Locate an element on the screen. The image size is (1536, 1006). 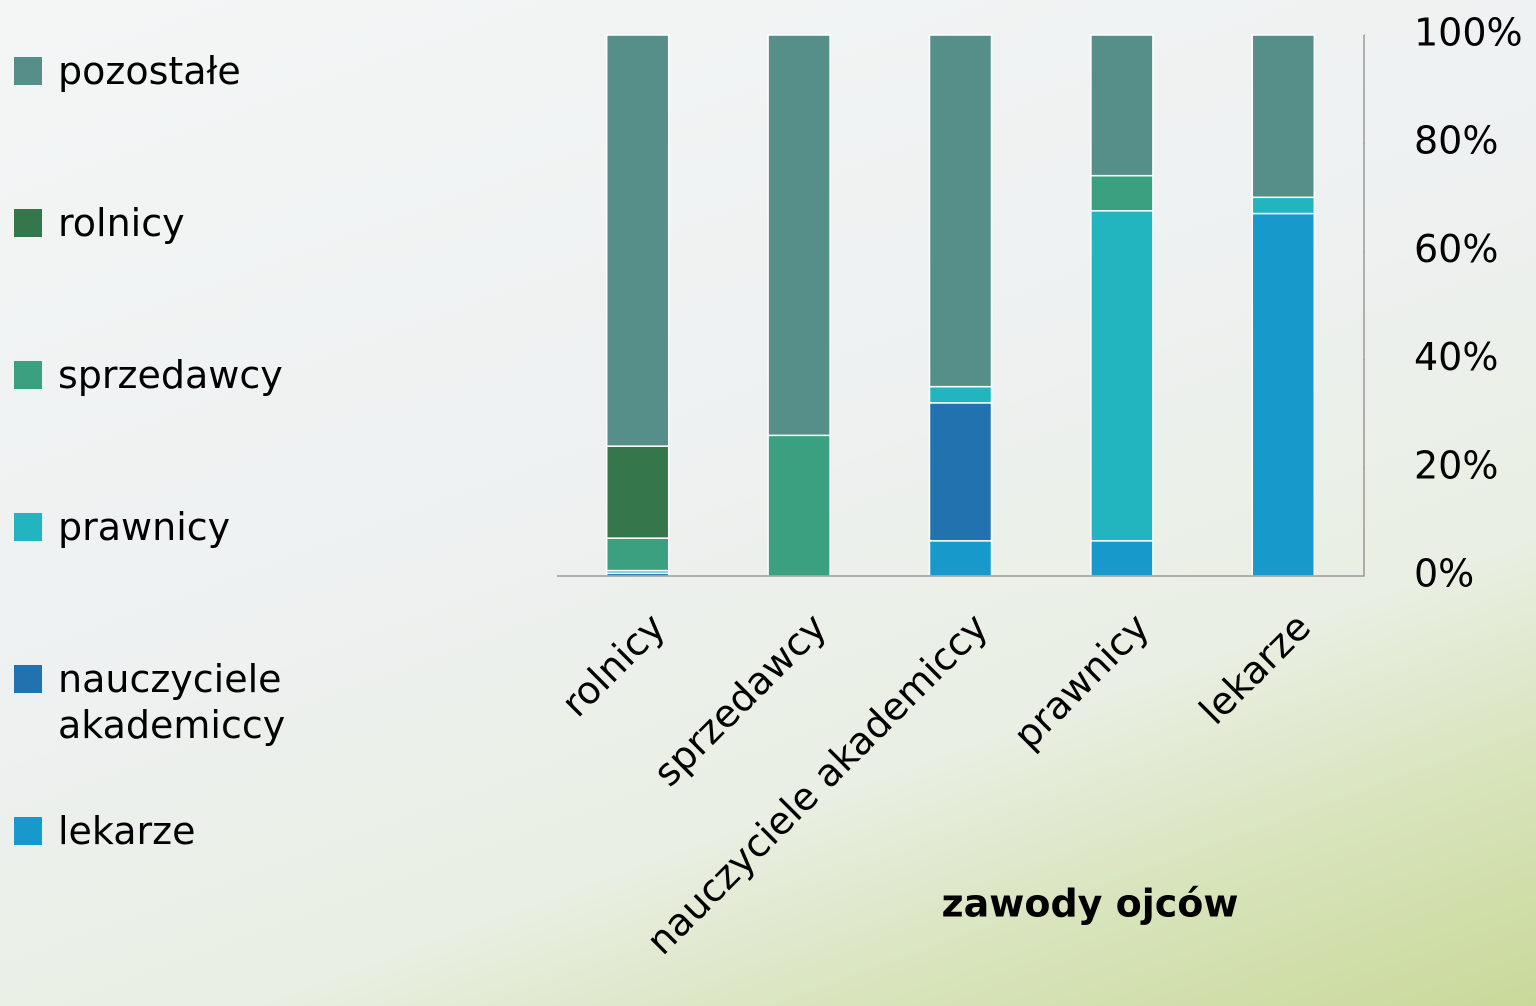
x-tick-label: lekarze is located at coordinates (1255, 669).